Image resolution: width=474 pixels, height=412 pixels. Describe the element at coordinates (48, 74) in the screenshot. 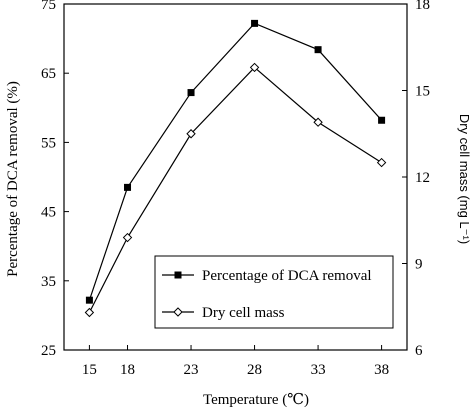

I see `y-left-tick-label: 65` at that location.